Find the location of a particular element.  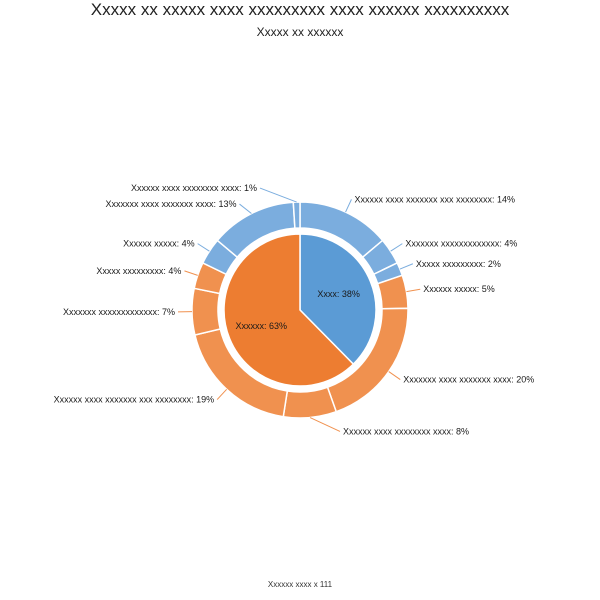

inner-slice-label: Xxxx: 38% is located at coordinates (338, 294).